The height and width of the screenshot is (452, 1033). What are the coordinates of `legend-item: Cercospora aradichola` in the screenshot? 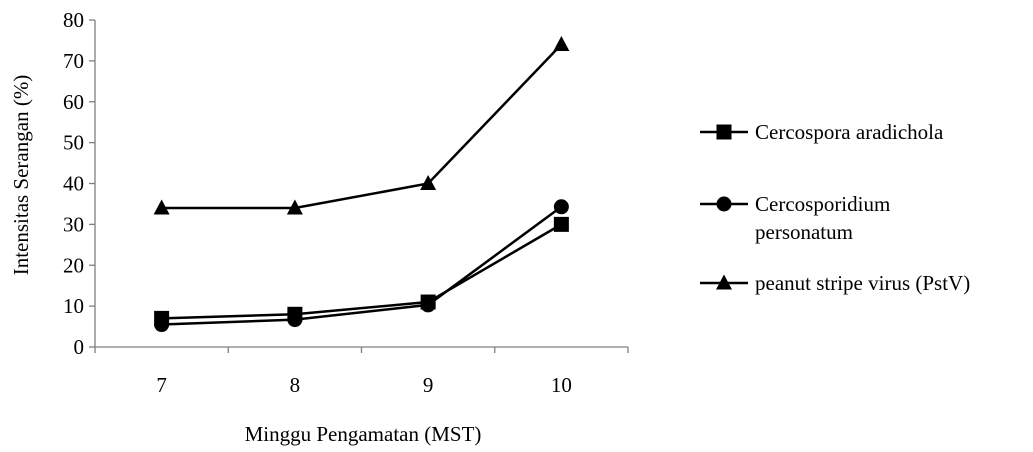 It's located at (822, 132).